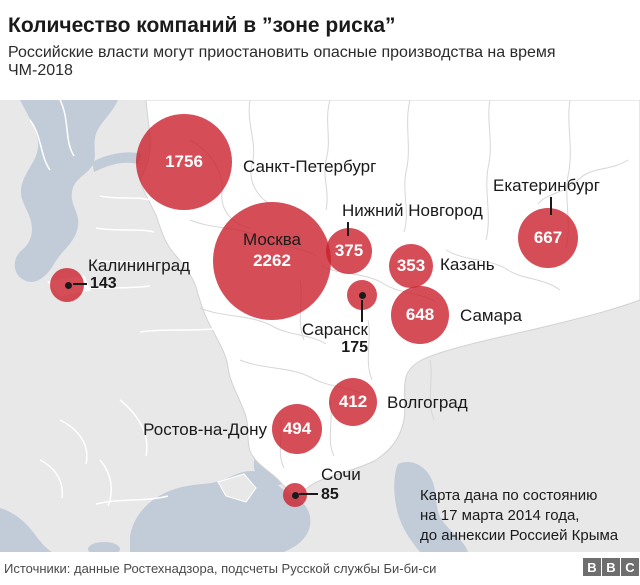 This screenshot has width=640, height=585. What do you see at coordinates (202, 25) in the screenshot?
I see `page-title: Количество компаний в ”зоне риска”` at bounding box center [202, 25].